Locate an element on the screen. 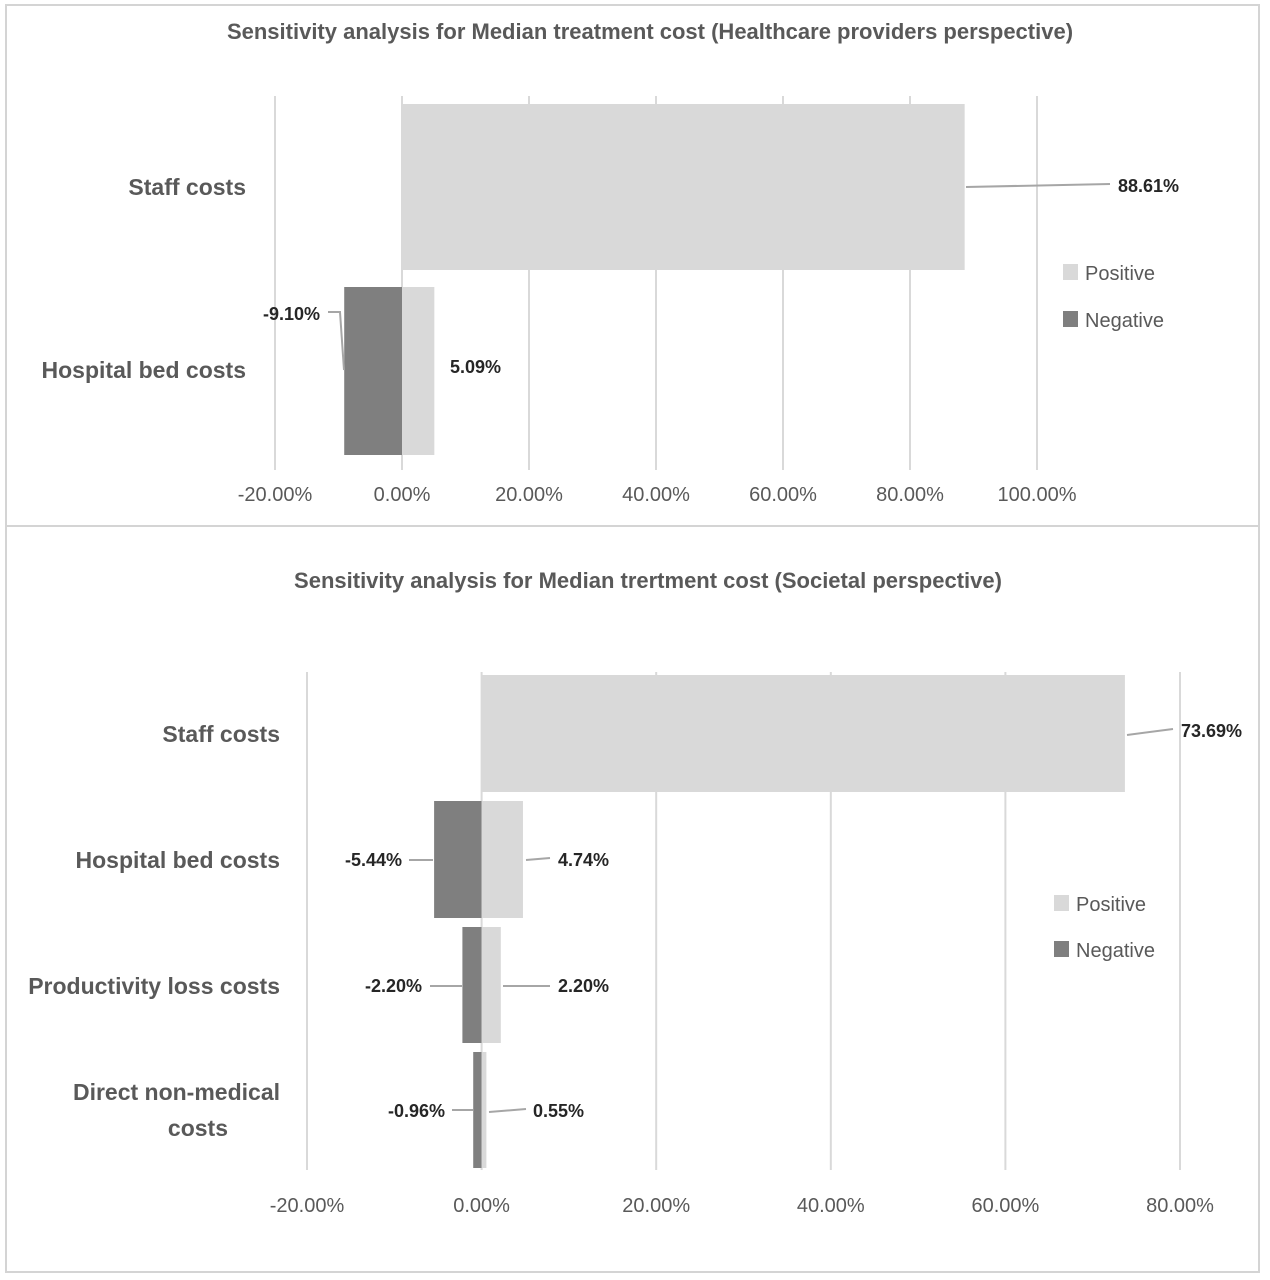 This screenshot has height=1280, width=1270. category-label: Productivity loss costs is located at coordinates (154, 986).